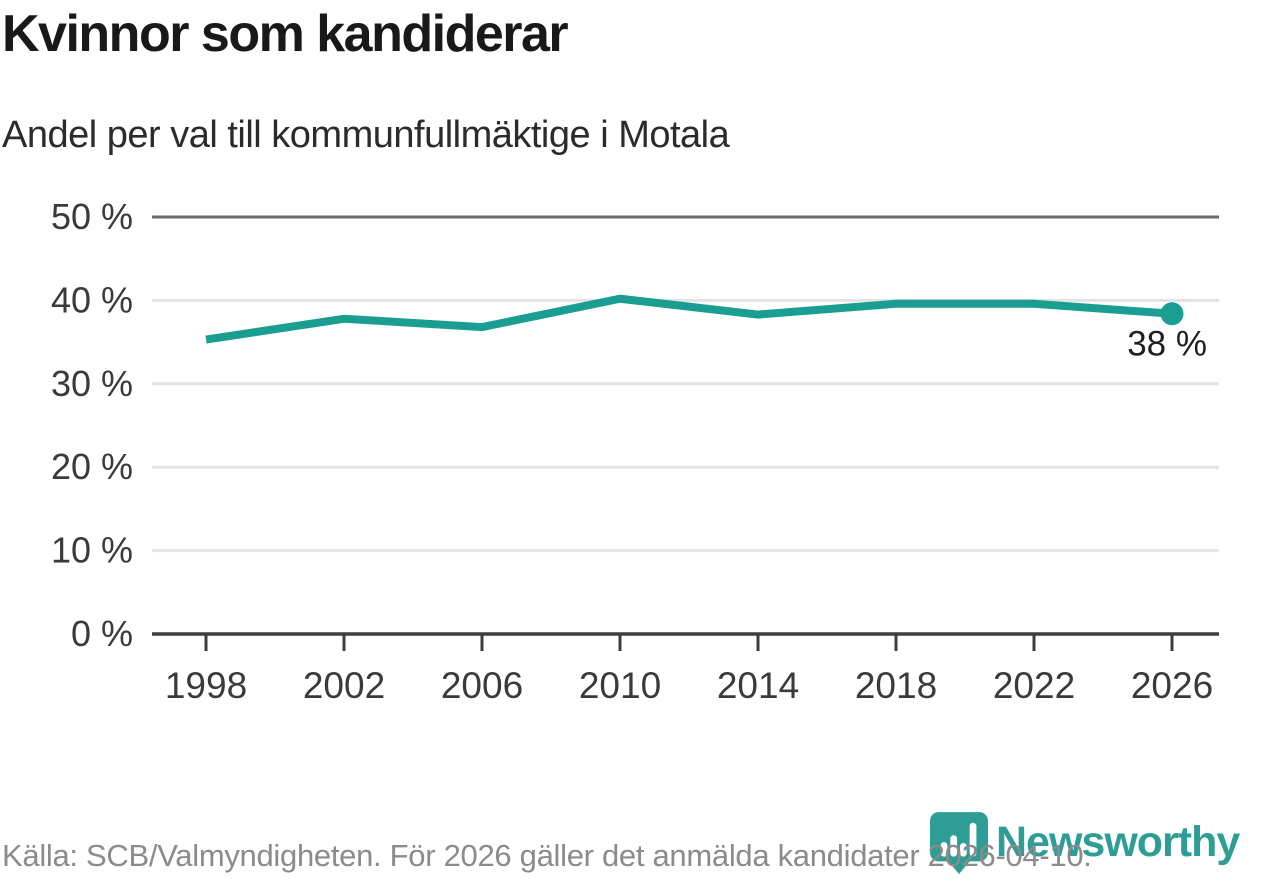 The height and width of the screenshot is (879, 1262). I want to click on x-tick-label: 2018, so click(896, 685).